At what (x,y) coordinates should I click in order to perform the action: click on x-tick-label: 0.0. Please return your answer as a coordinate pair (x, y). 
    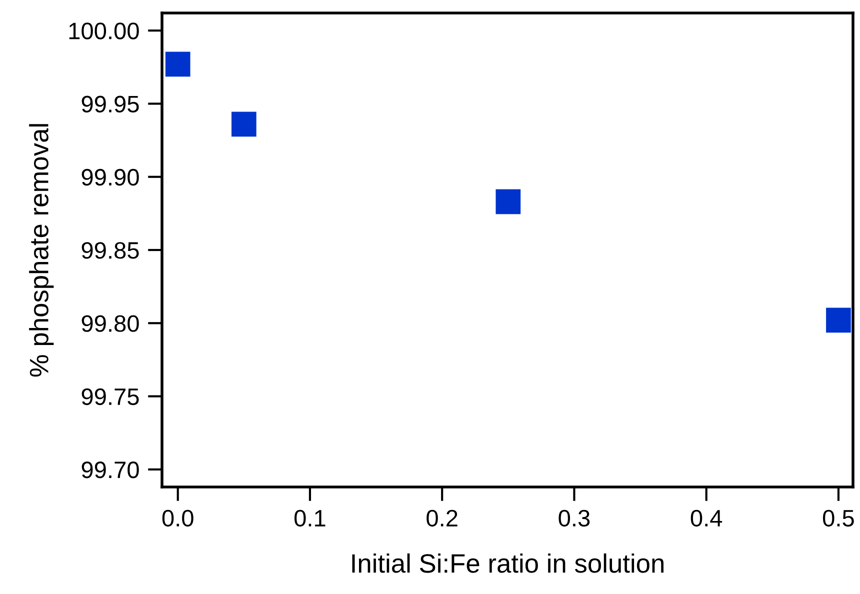
    Looking at the image, I should click on (178, 518).